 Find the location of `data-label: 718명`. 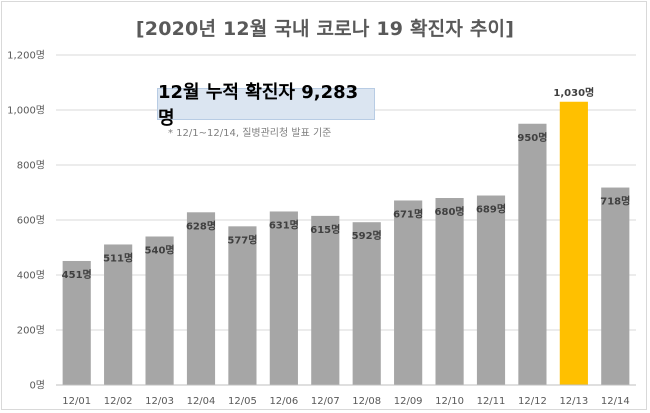

data-label: 718명 is located at coordinates (615, 201).